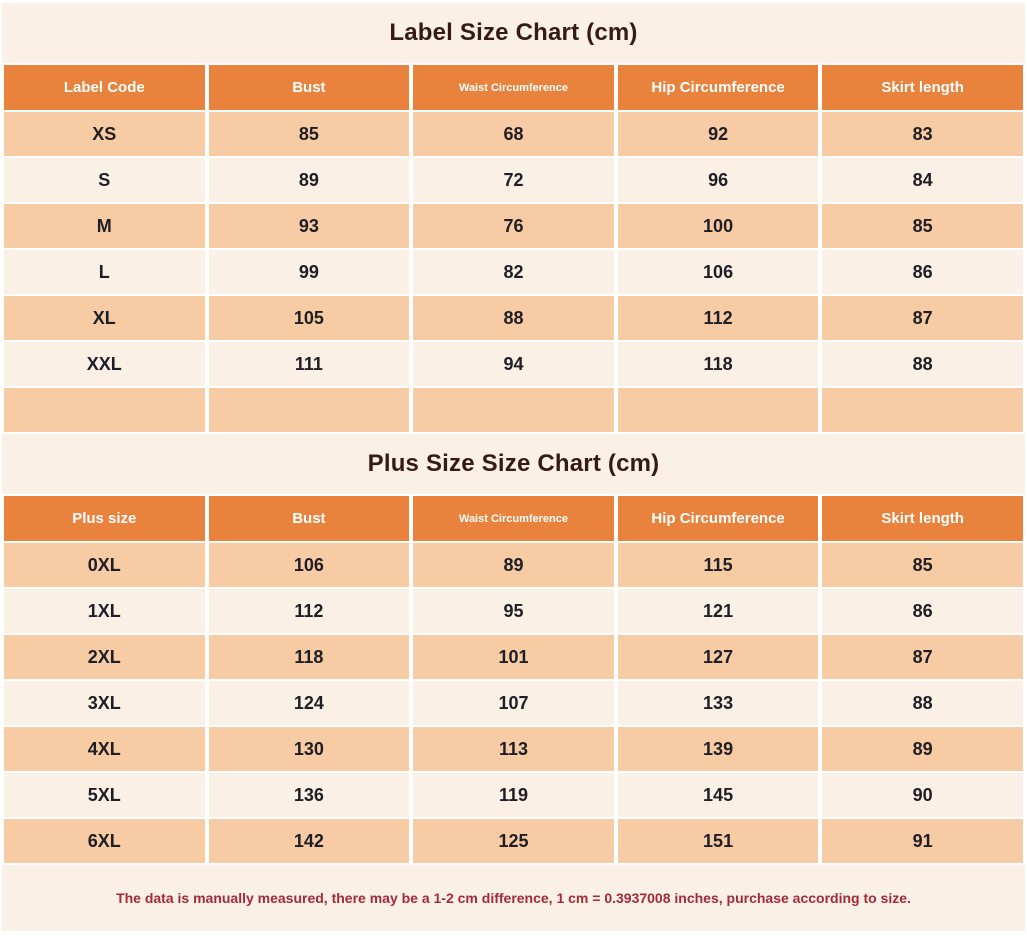 The height and width of the screenshot is (936, 1027). Describe the element at coordinates (104, 518) in the screenshot. I see `table-header-cell: Plus size` at that location.